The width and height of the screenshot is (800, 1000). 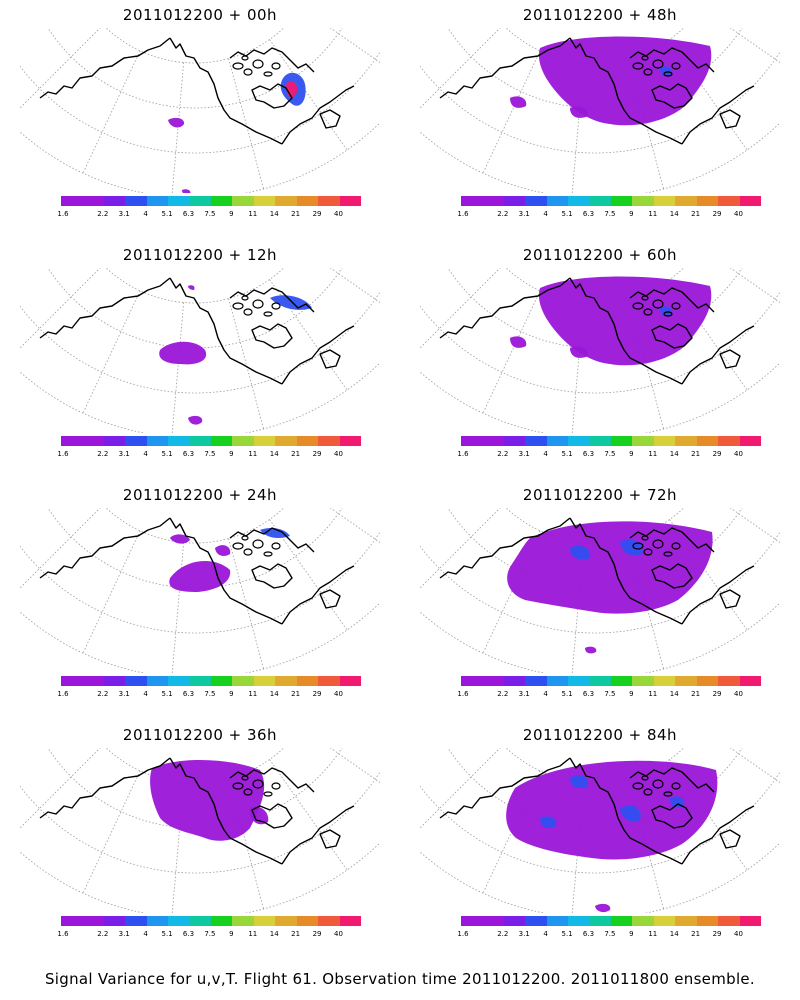 I want to click on colorbar-tick-label: 40, so click(x=338, y=694).